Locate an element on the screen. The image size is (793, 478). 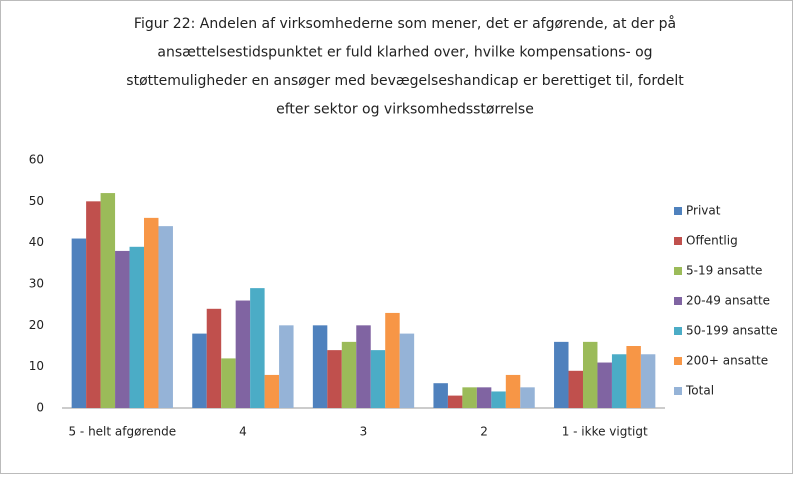
legend-label: 50-199 ansatte is located at coordinates (732, 331).